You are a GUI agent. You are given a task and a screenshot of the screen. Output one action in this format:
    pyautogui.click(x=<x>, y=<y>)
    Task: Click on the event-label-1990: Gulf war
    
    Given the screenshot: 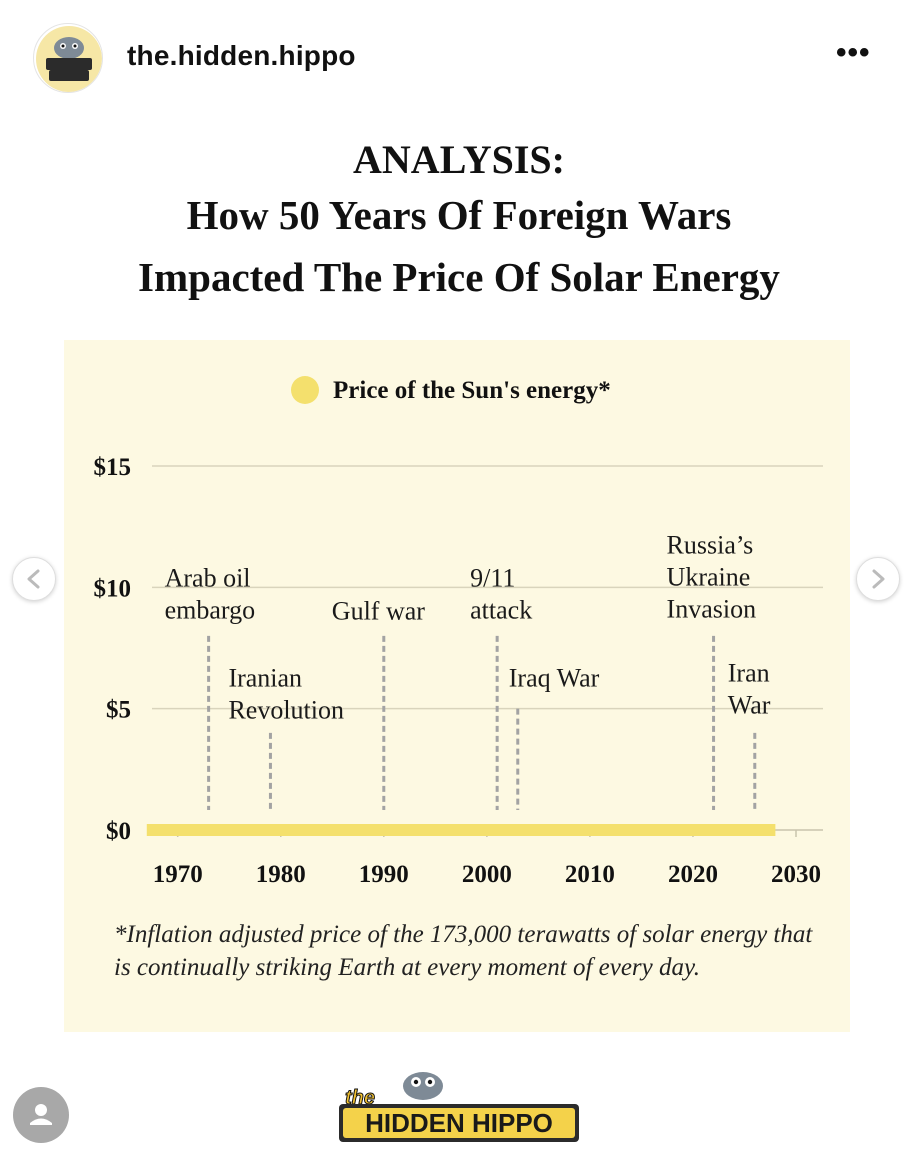 What is the action you would take?
    pyautogui.click(x=378, y=610)
    